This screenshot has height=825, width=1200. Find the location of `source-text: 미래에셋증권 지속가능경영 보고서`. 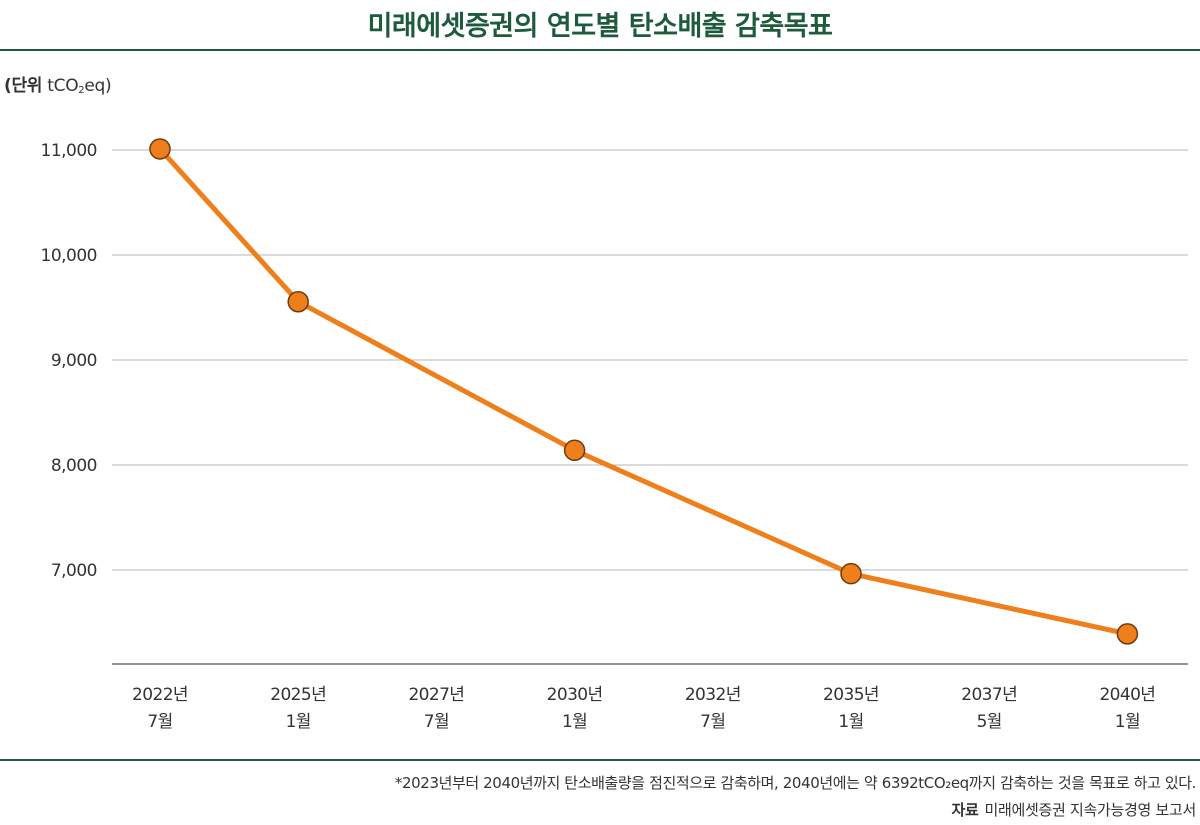

source-text: 미래에셋증권 지속가능경영 보고서 is located at coordinates (1090, 810).